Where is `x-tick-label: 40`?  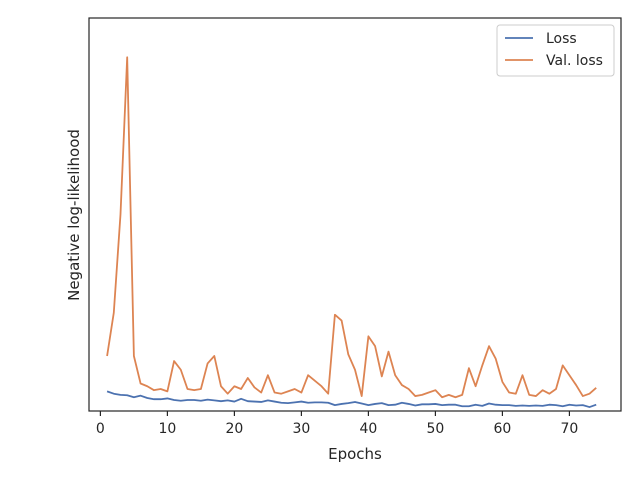 x-tick-label: 40 is located at coordinates (368, 429).